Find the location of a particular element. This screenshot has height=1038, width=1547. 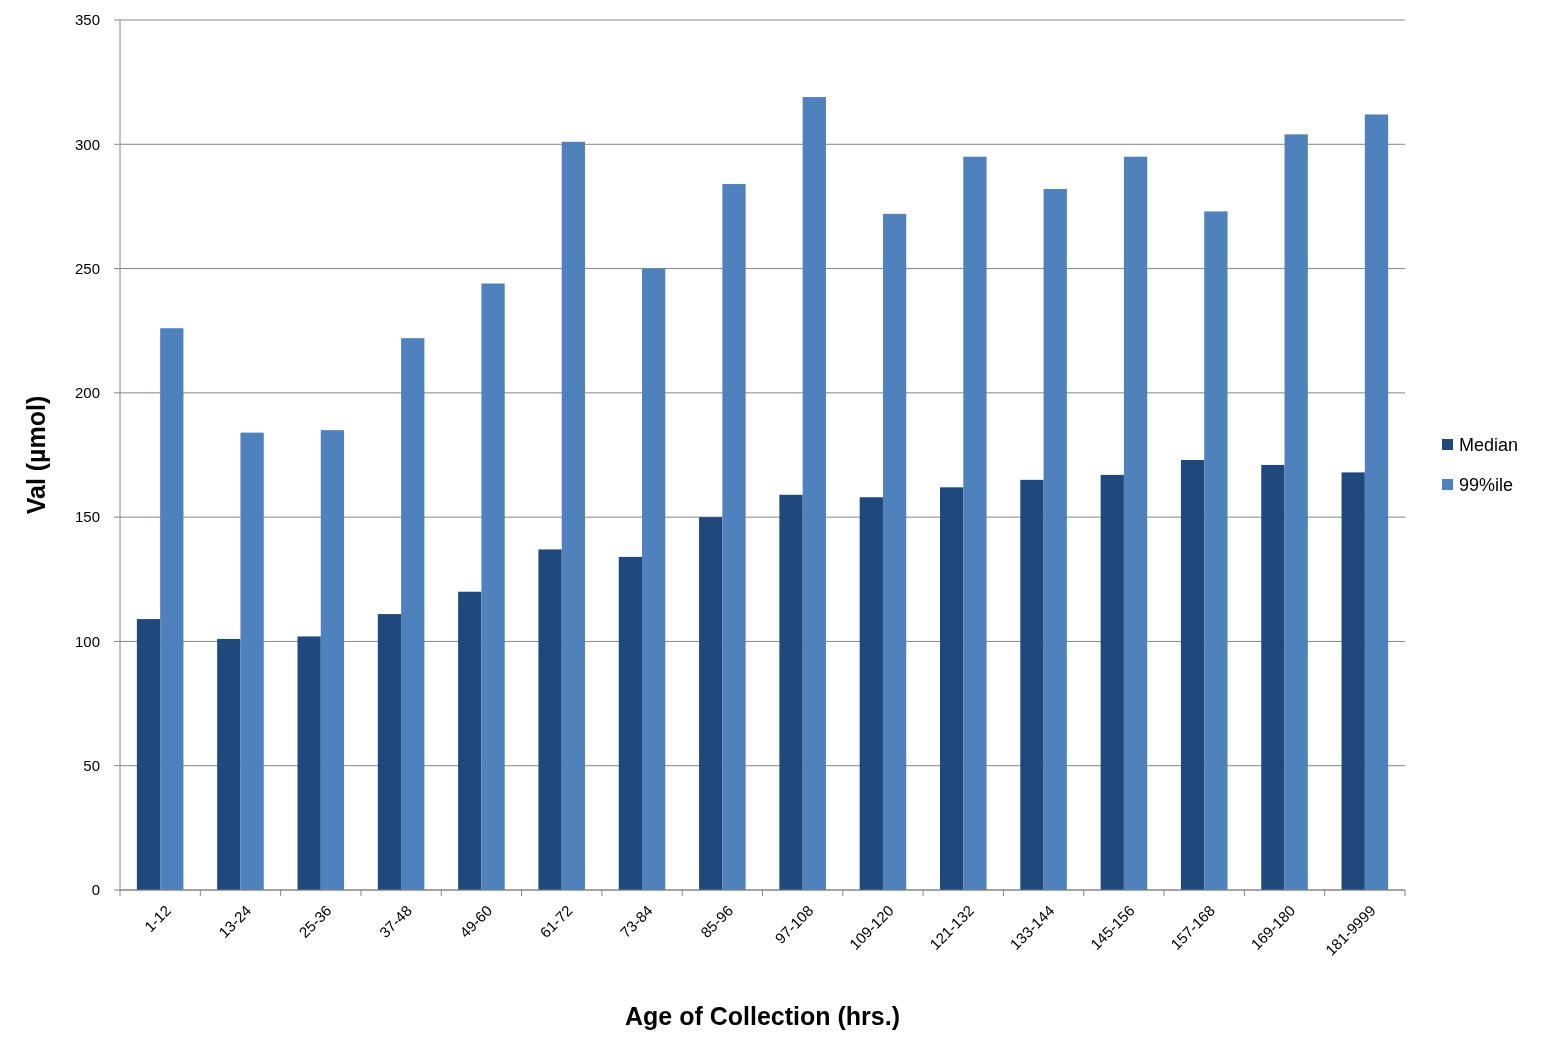

y-tick-label: 150 is located at coordinates (87, 517).